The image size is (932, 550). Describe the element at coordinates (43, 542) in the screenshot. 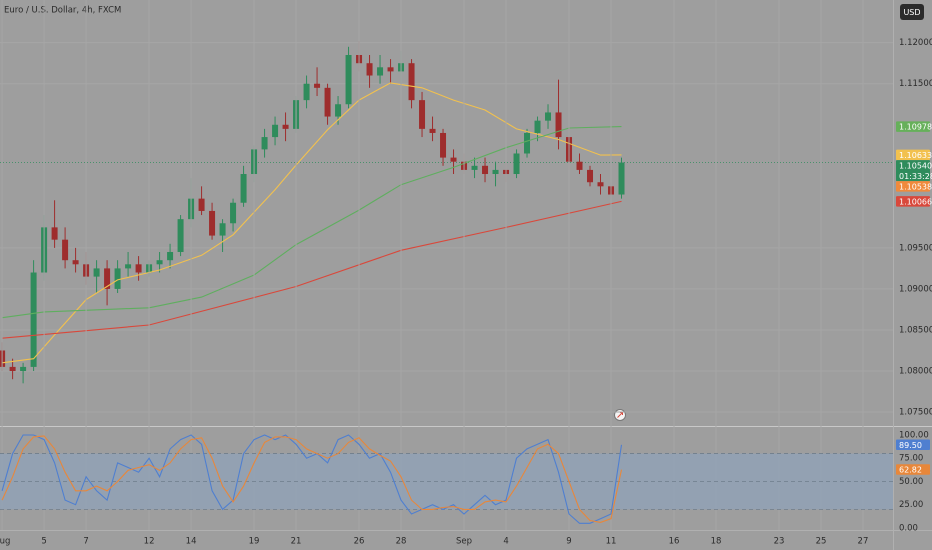

I see `x-tick-label: 5` at that location.